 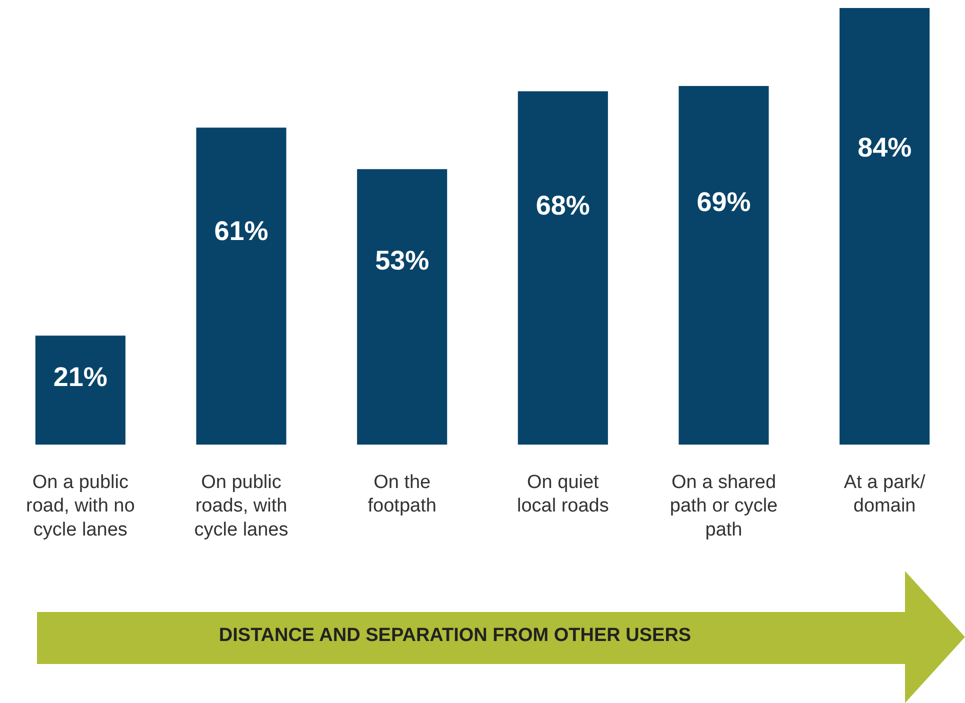 What do you see at coordinates (455, 636) in the screenshot?
I see `text: DISTANCE AND SEPARATION FROM OTHER USERS` at bounding box center [455, 636].